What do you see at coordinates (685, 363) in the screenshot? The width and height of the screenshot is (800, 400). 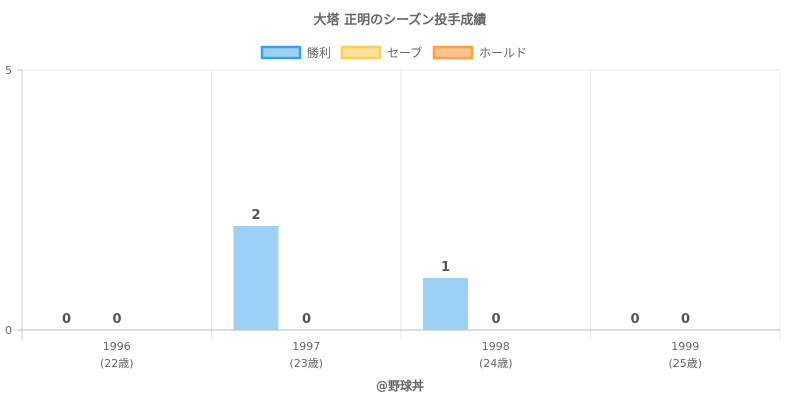 I see `x-tick-sublabel: (25歳)` at bounding box center [685, 363].